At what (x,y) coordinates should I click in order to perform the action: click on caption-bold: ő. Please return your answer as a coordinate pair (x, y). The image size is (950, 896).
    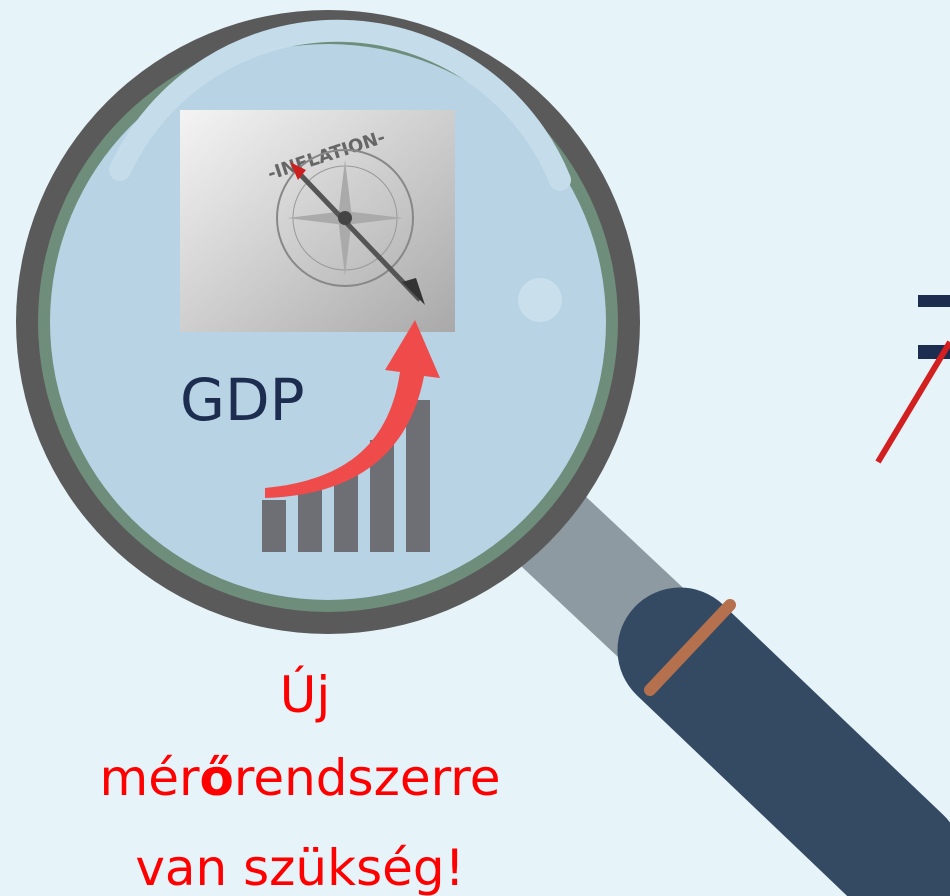
    Looking at the image, I should click on (217, 778).